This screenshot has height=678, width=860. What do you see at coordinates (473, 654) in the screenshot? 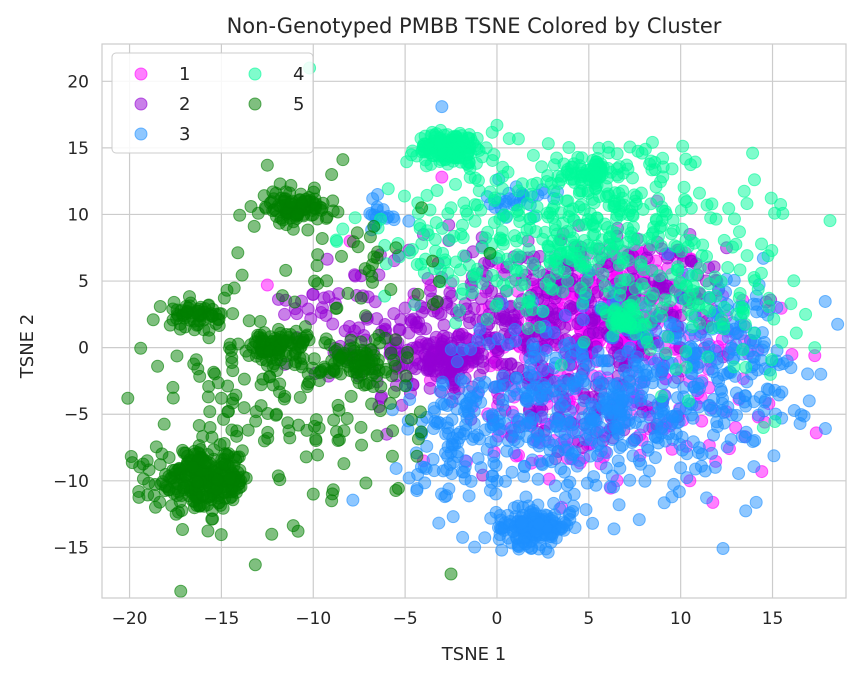
I see `x-axis-label: TSNE 1` at bounding box center [473, 654].